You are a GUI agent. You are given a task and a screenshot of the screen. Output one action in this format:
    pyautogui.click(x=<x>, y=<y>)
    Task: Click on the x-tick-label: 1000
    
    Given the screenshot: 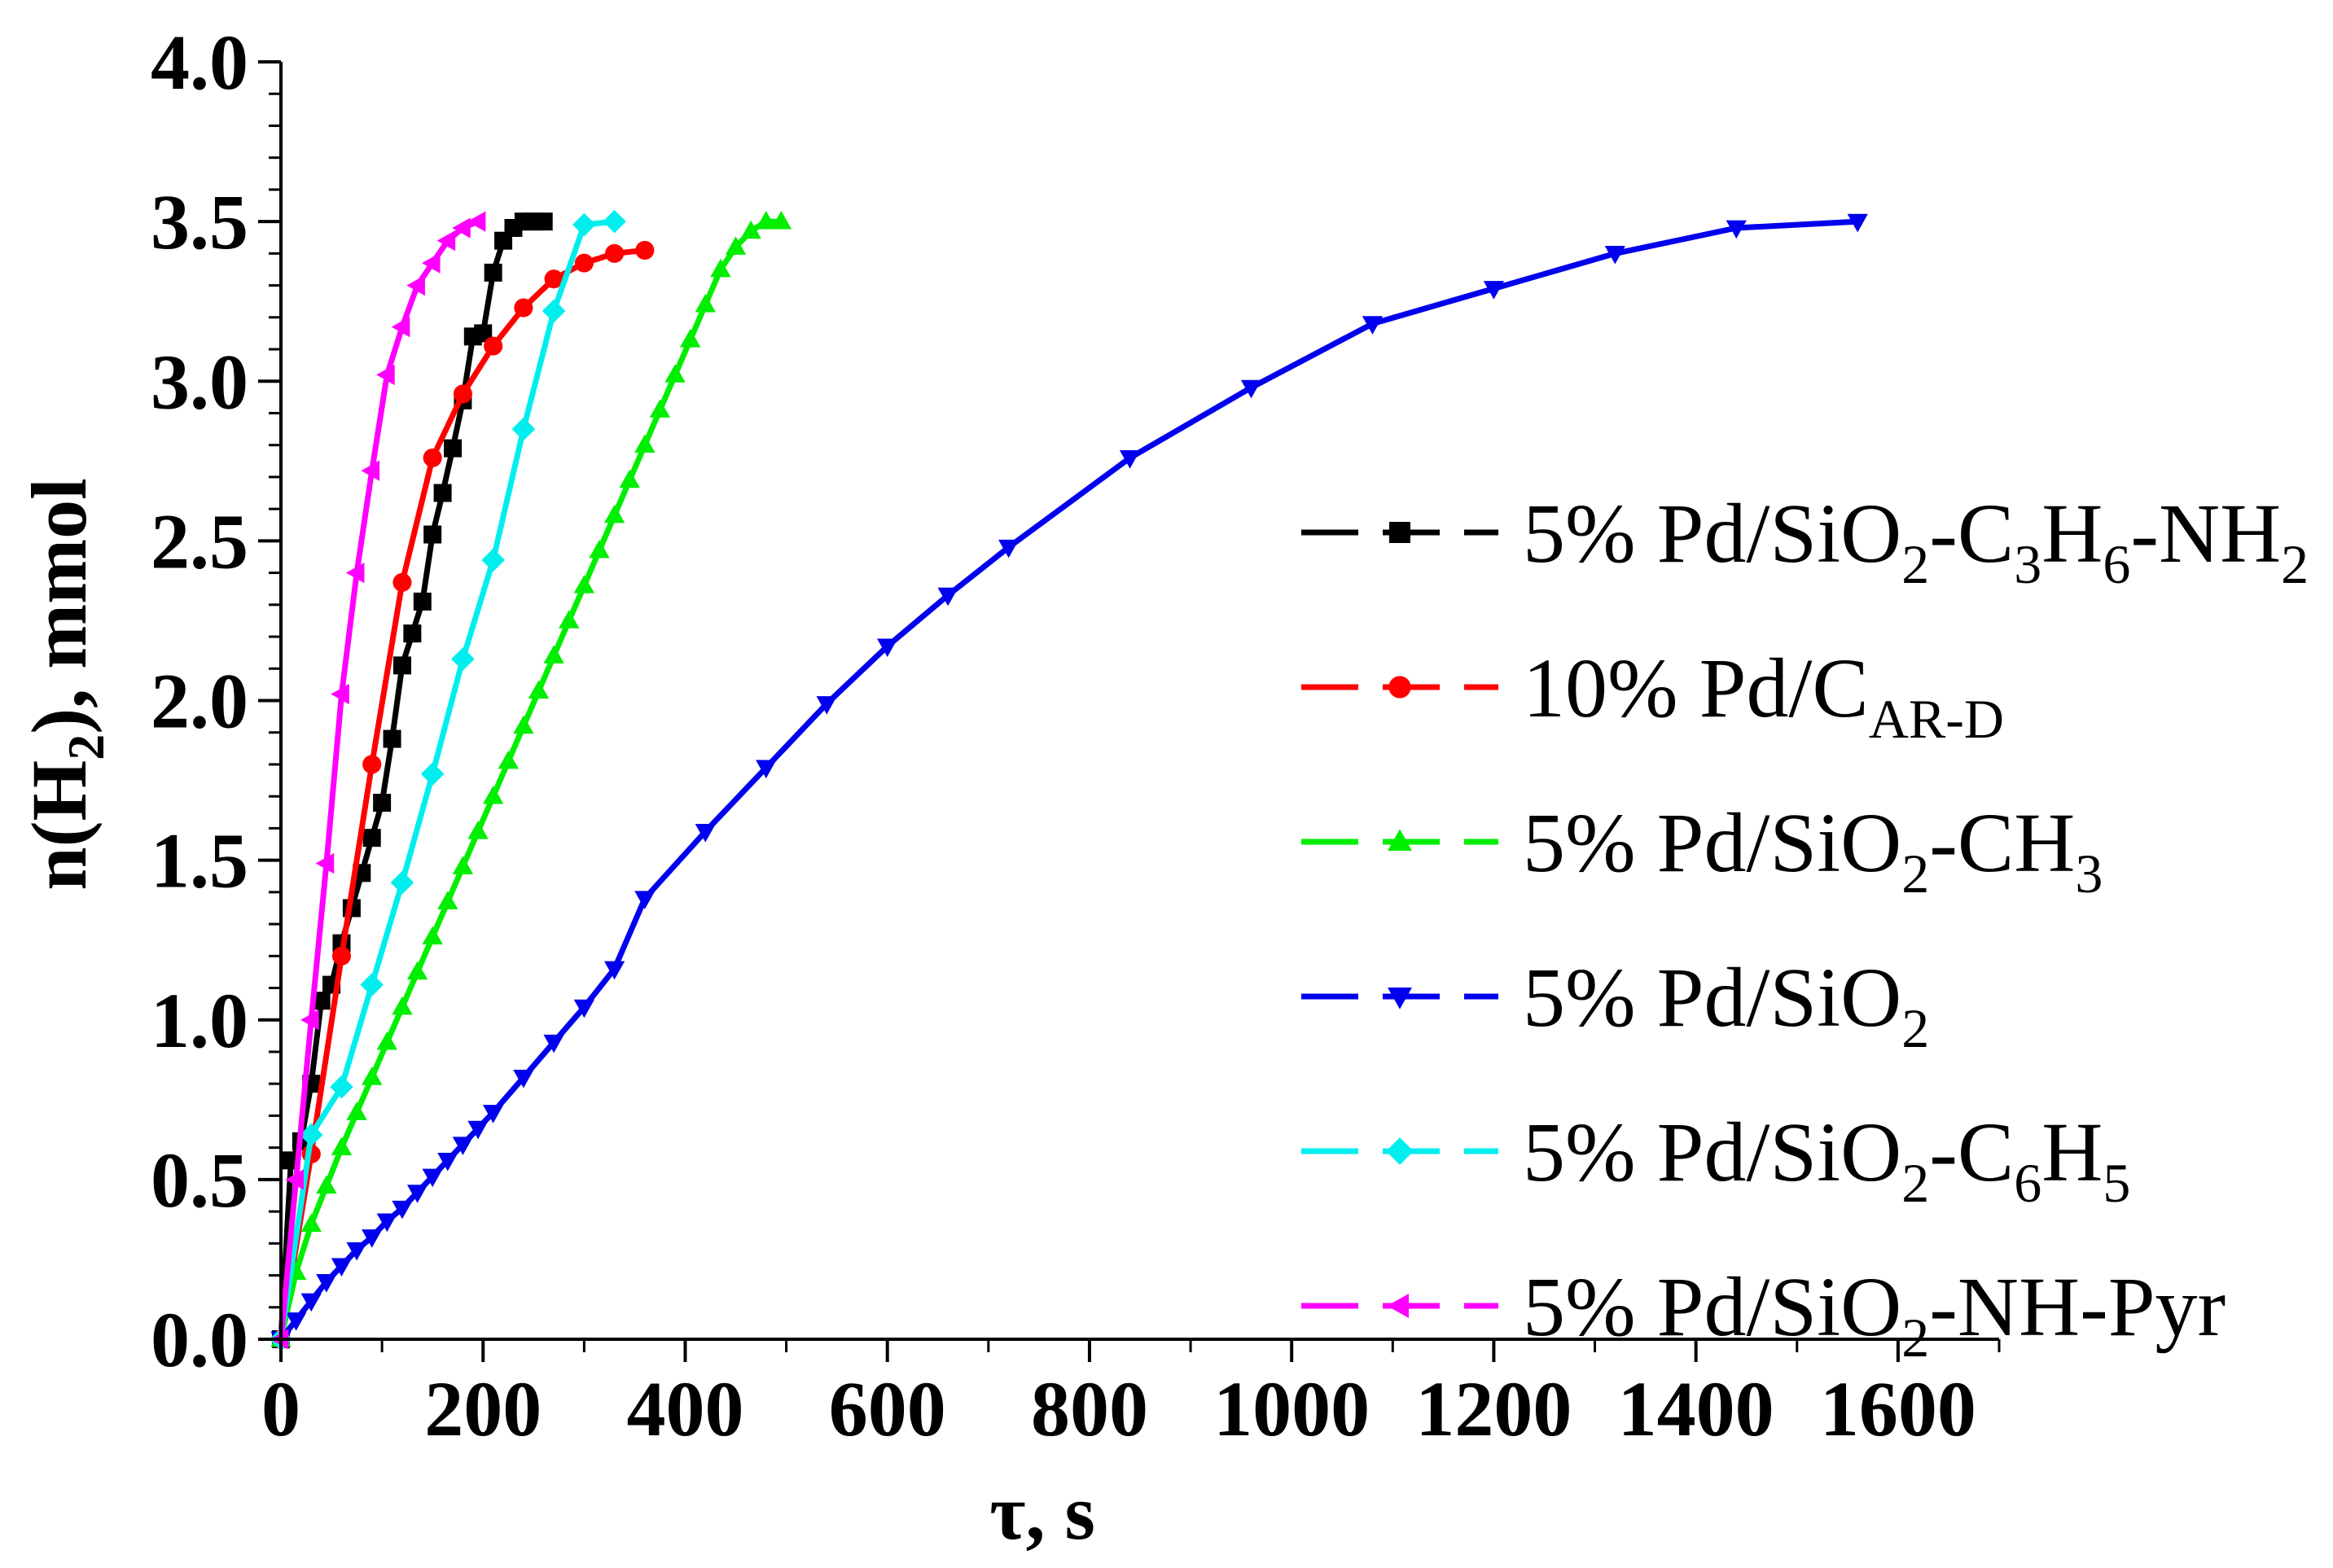 What is the action you would take?
    pyautogui.click(x=1291, y=1409)
    